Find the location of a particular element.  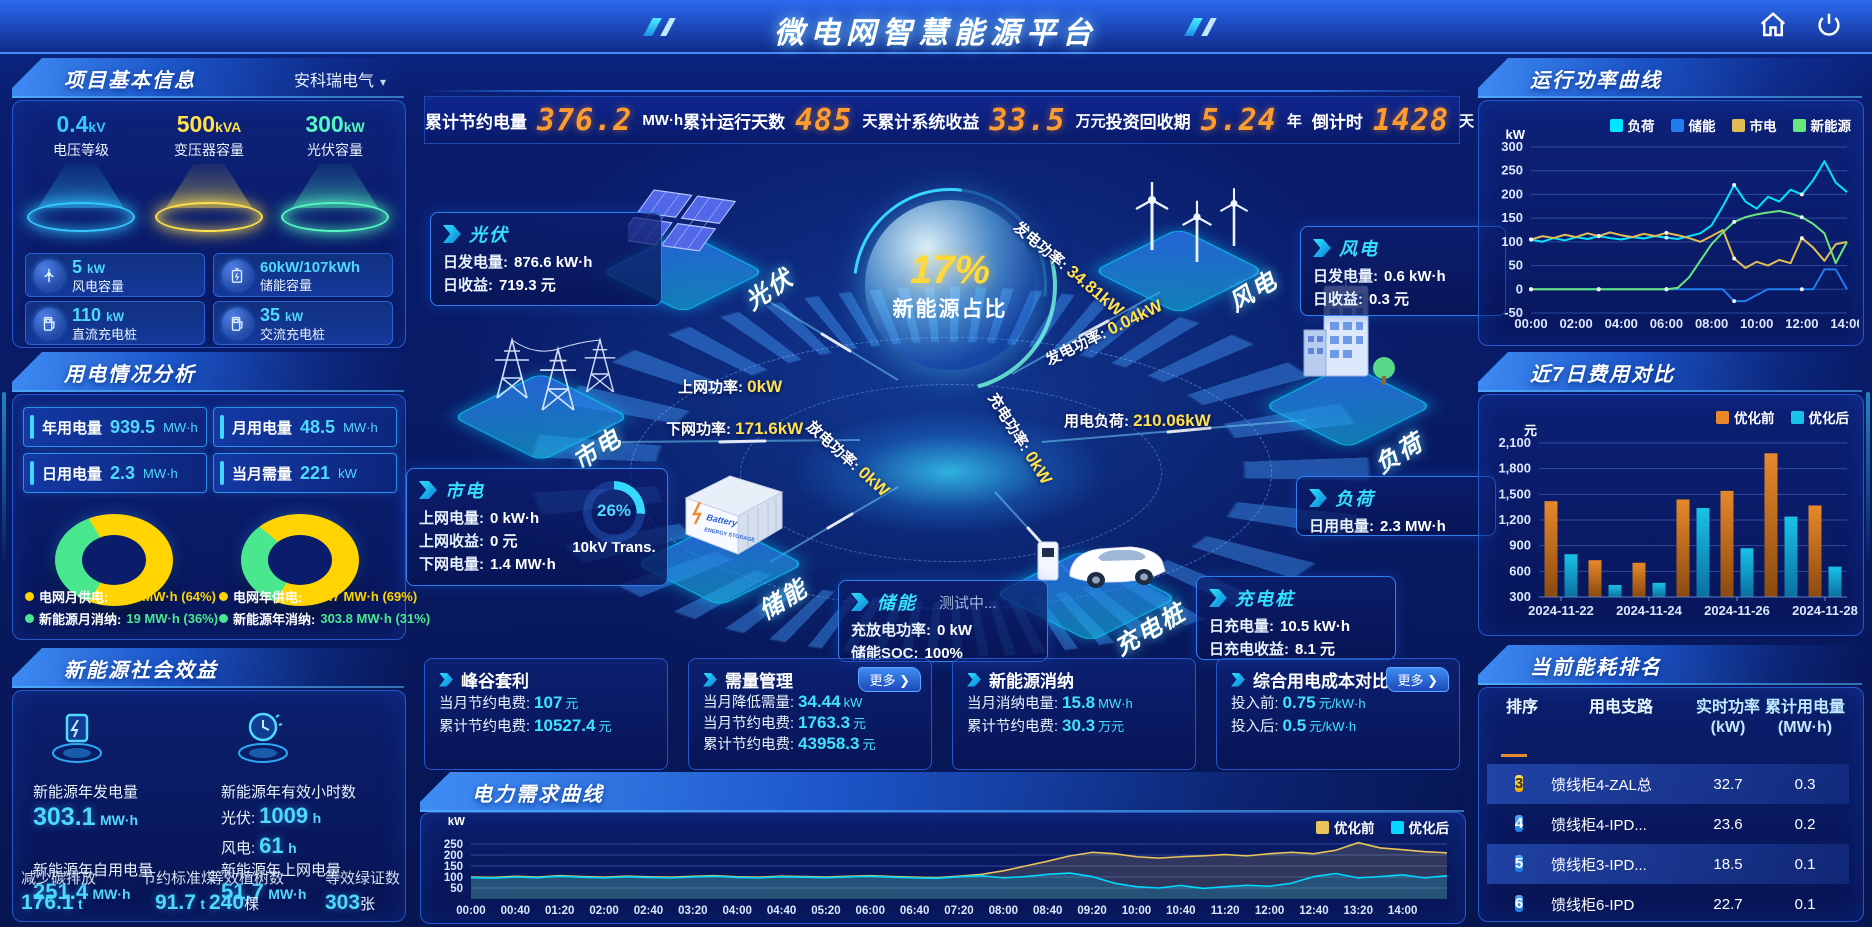

dc-charger-icon is located at coordinates (49, 323).